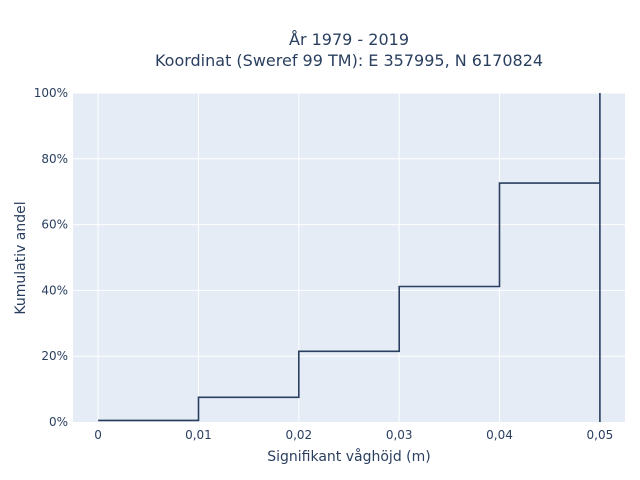 The height and width of the screenshot is (480, 640). Describe the element at coordinates (600, 435) in the screenshot. I see `x-tick-label: 0,05` at that location.